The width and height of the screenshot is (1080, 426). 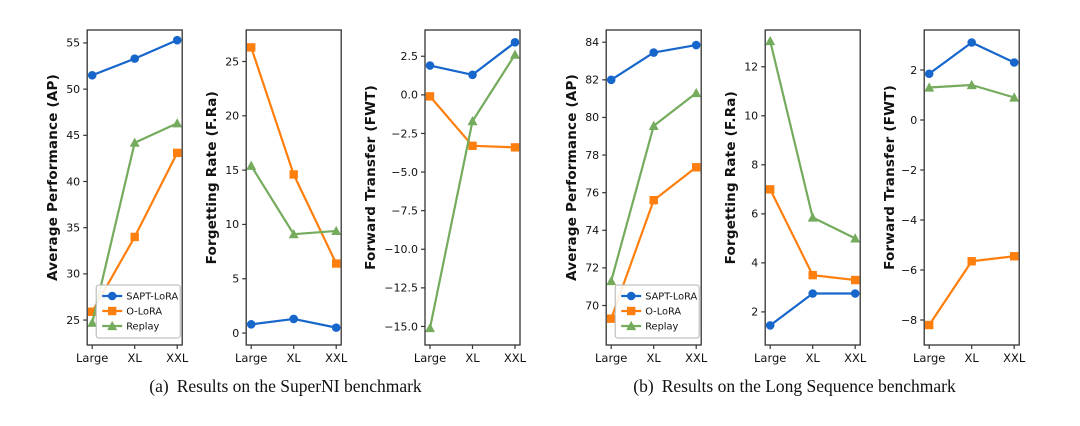 What do you see at coordinates (808, 386) in the screenshot?
I see `caption-b-text: Results on the Long Sequence benchmark` at bounding box center [808, 386].